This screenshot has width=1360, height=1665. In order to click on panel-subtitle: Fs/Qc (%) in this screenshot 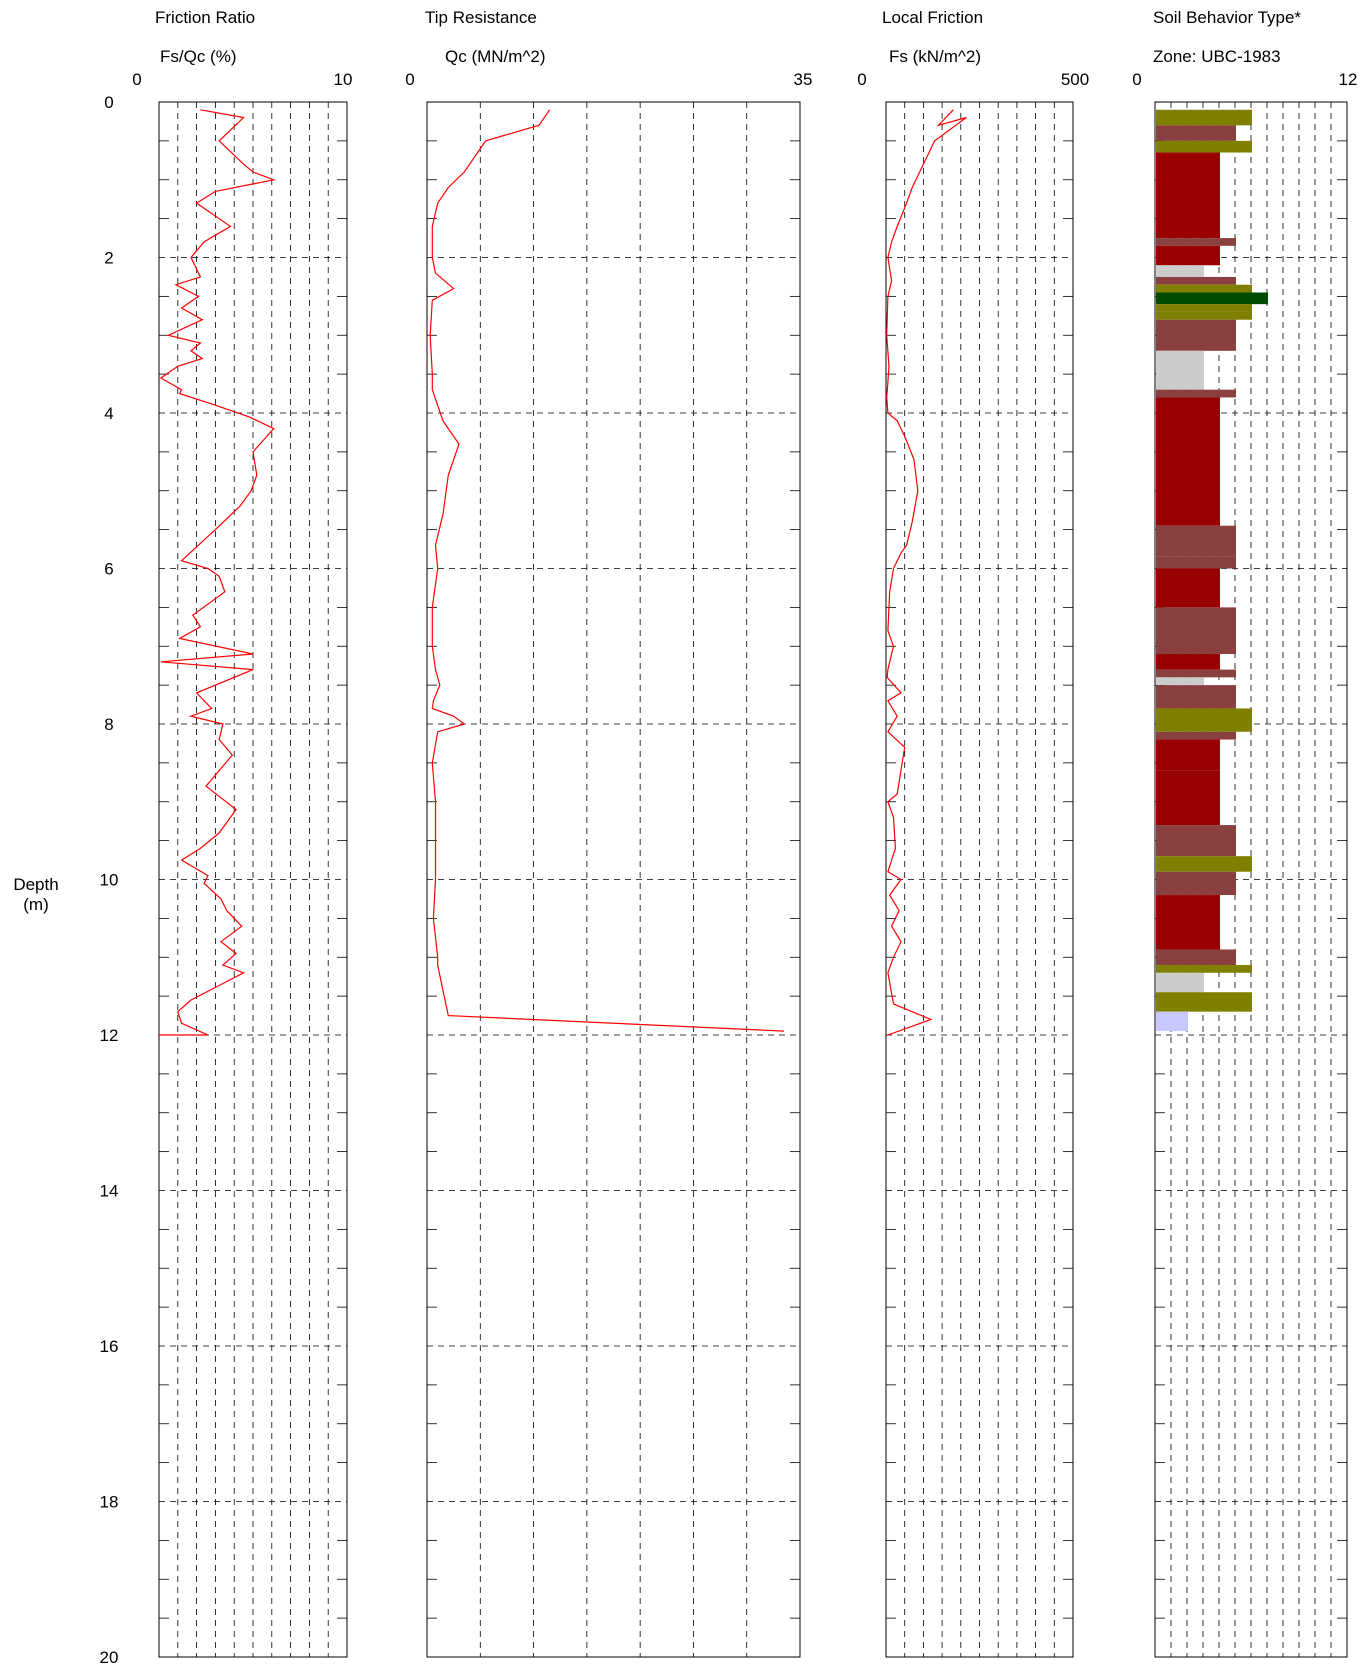, I will do `click(198, 56)`.